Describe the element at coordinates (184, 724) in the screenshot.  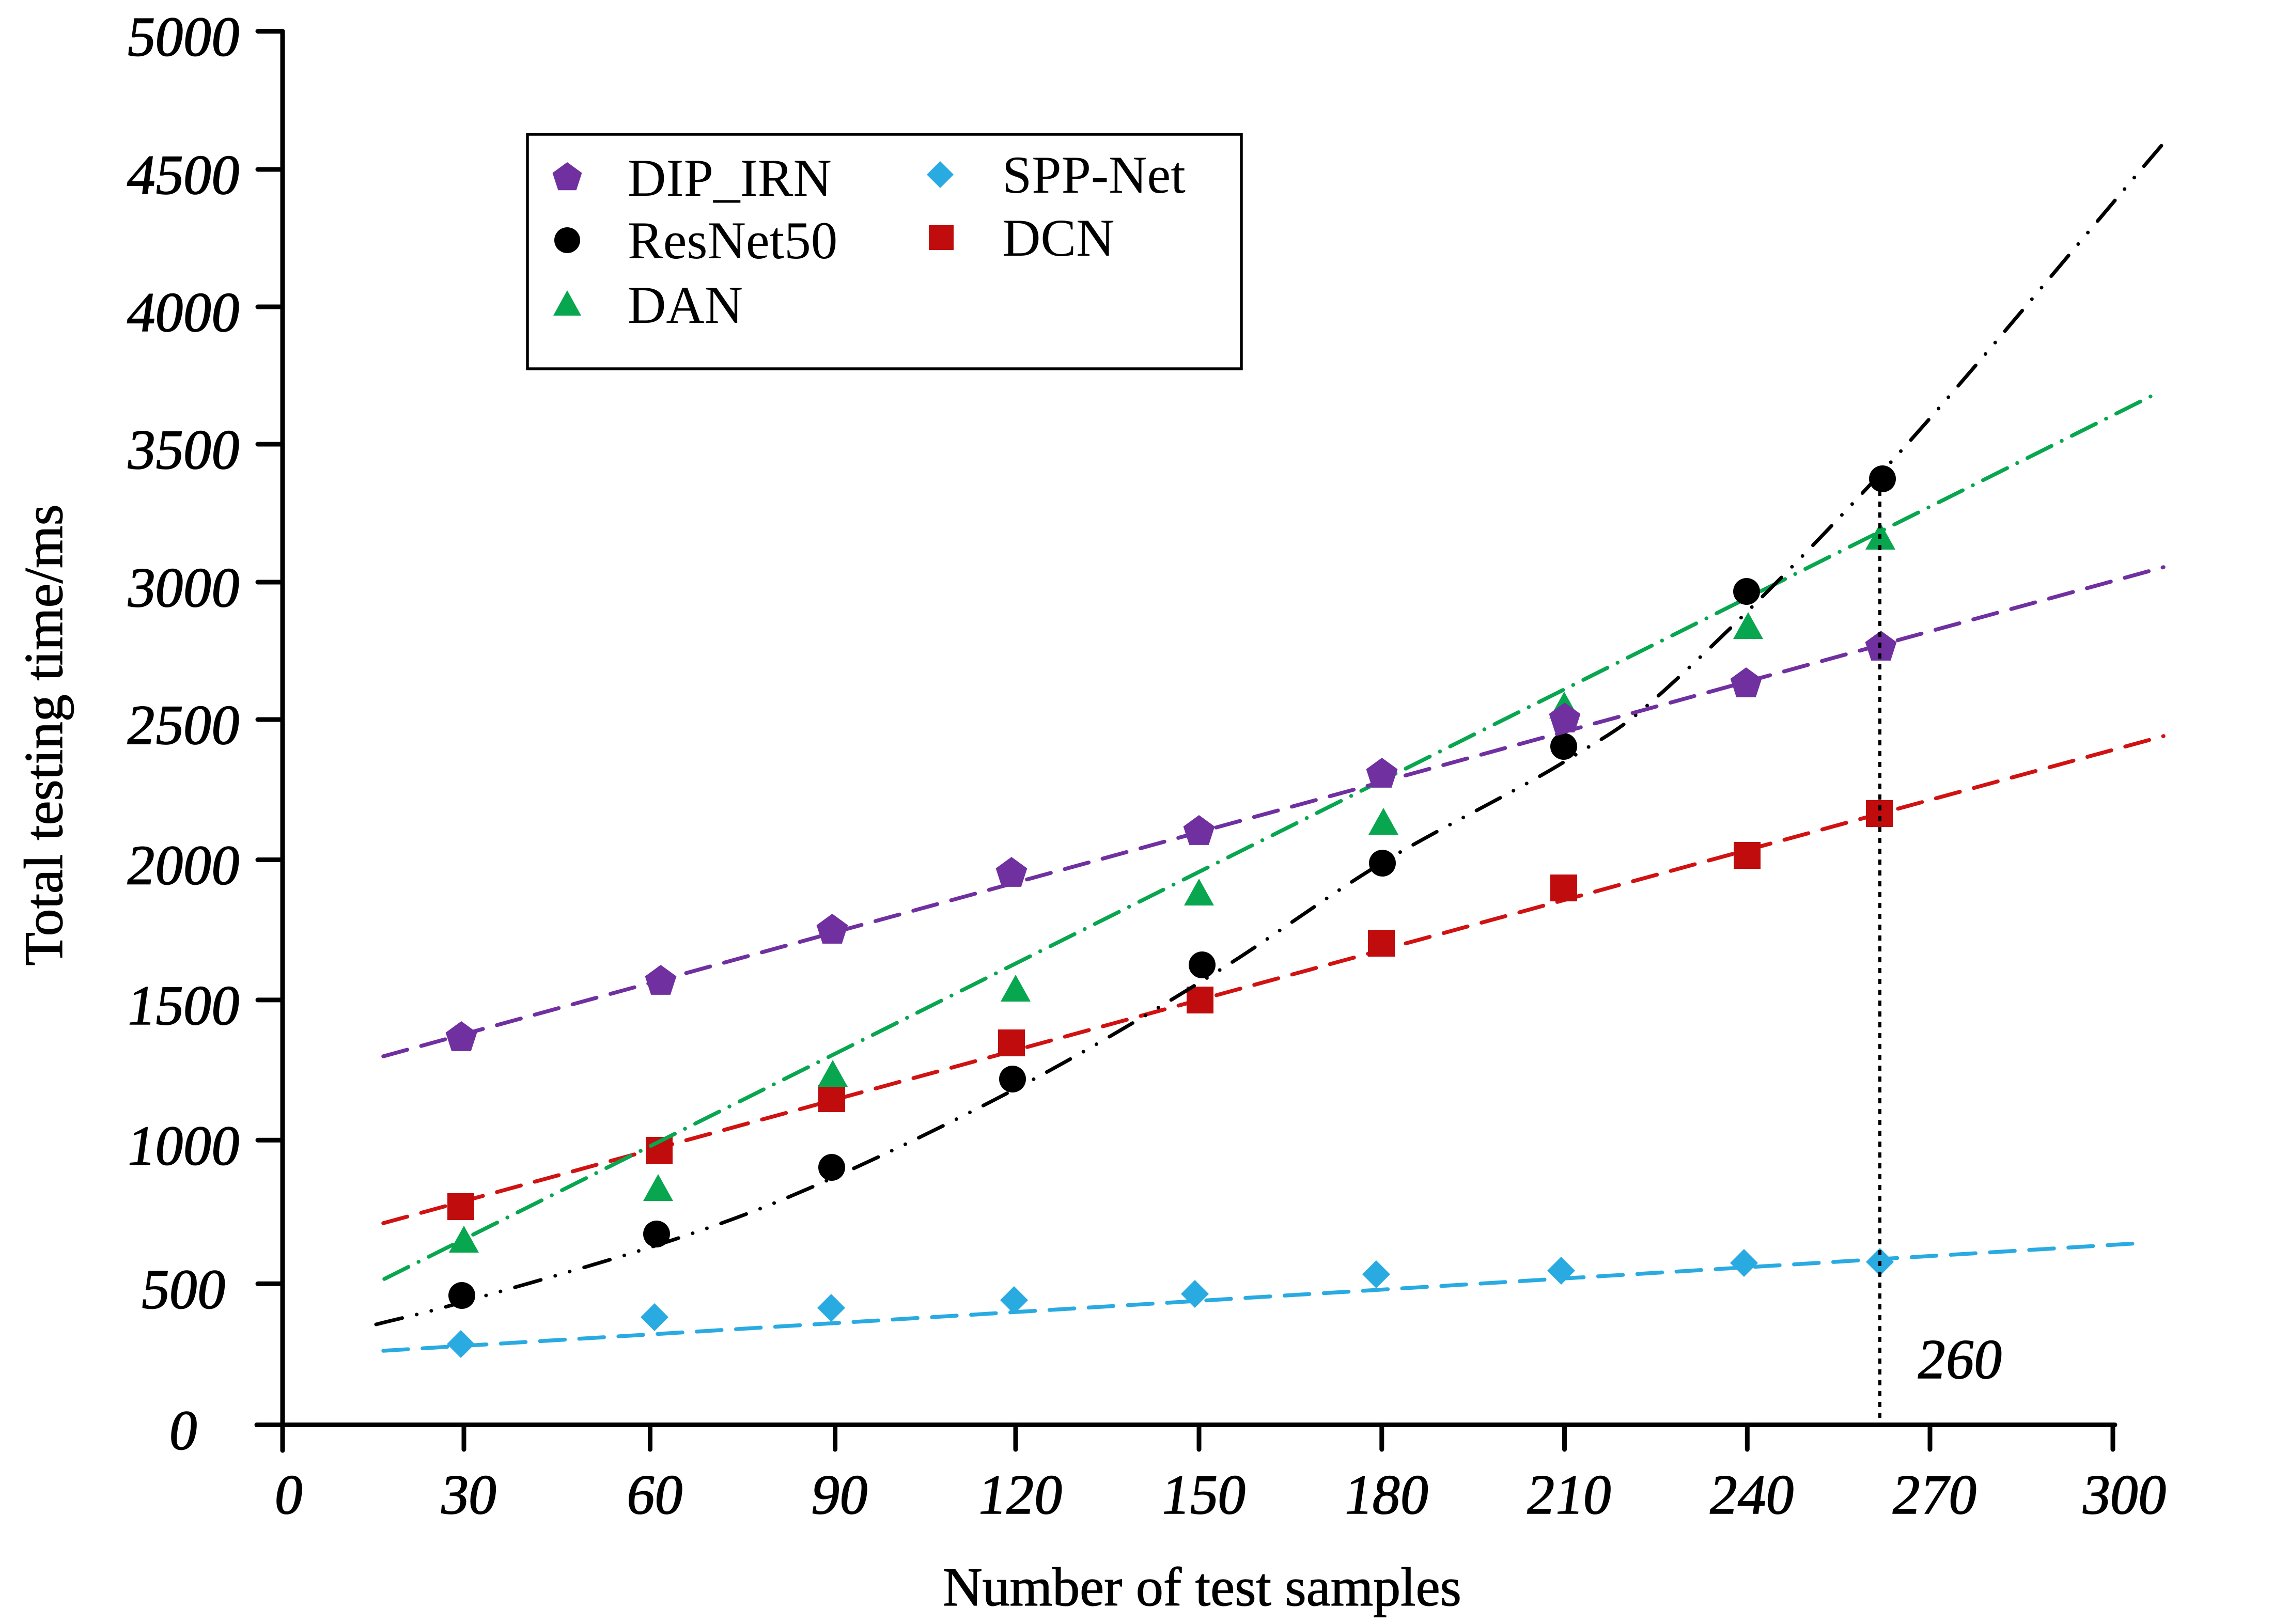
I see `svg-text: 2500` at that location.